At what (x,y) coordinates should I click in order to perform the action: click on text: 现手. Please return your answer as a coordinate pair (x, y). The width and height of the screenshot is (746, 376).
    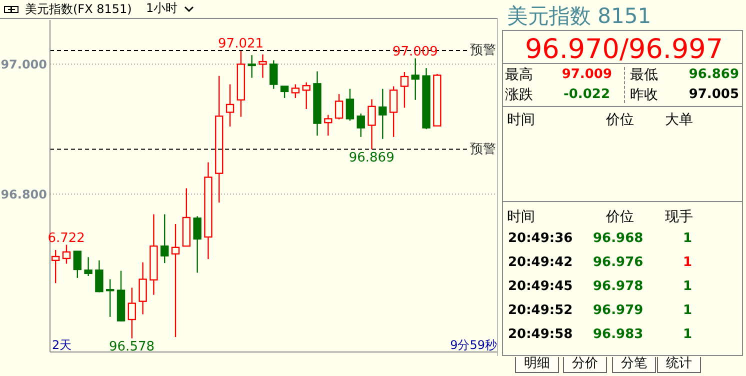
    Looking at the image, I should click on (679, 217).